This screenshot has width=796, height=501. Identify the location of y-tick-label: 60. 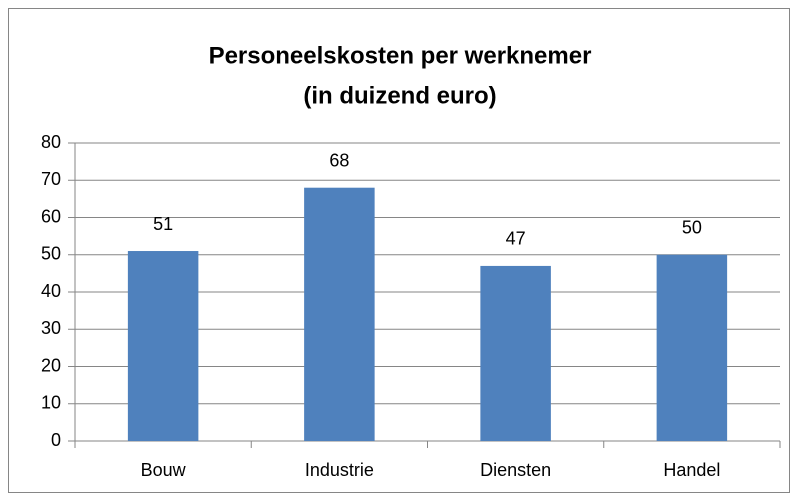
(51, 216).